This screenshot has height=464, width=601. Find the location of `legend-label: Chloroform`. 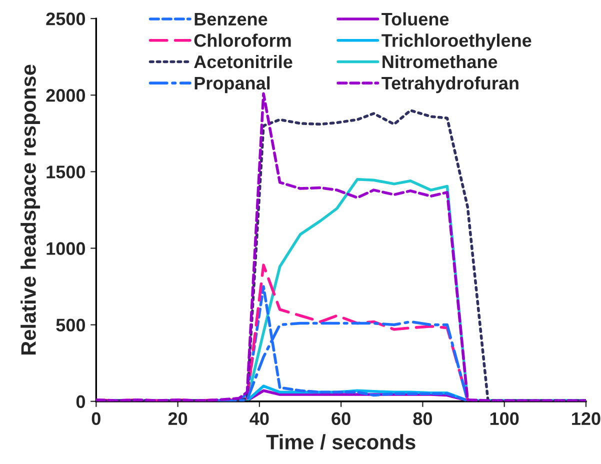

legend-label: Chloroform is located at coordinates (242, 40).